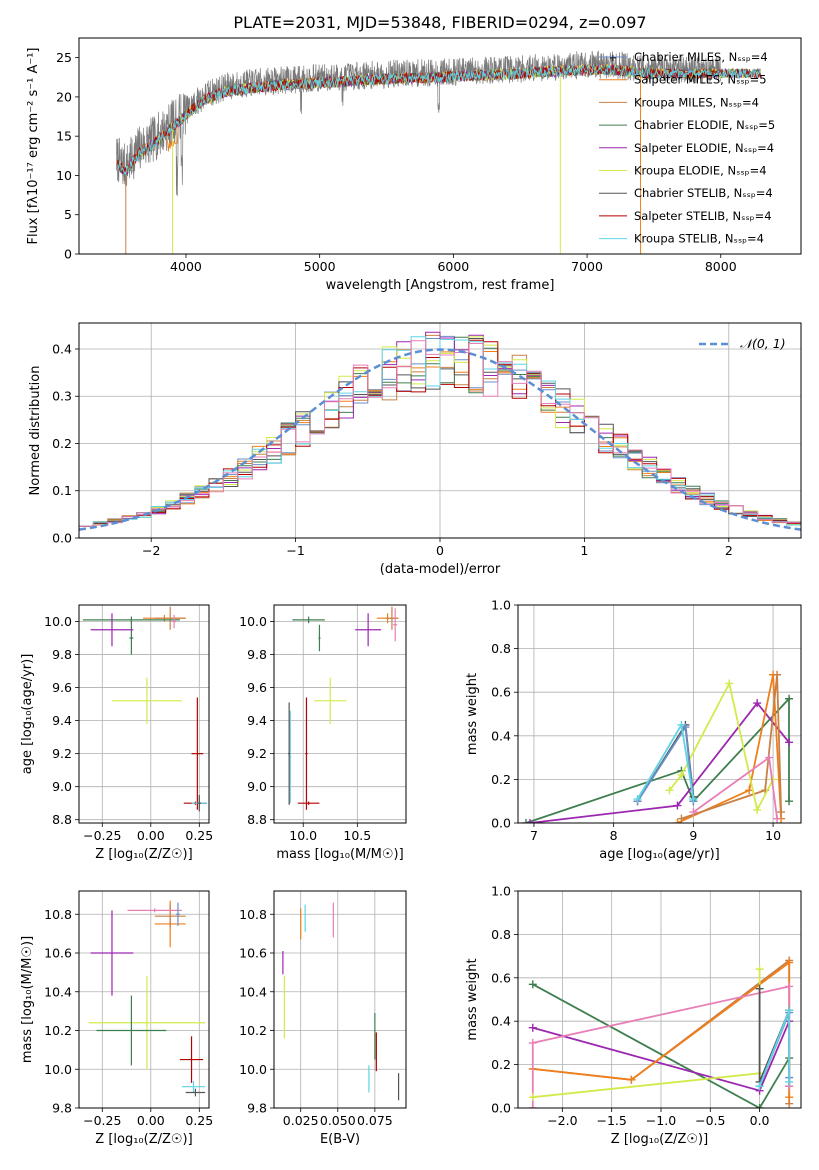  Describe the element at coordinates (68, 214) in the screenshot. I see `y-tick-label: 5` at that location.